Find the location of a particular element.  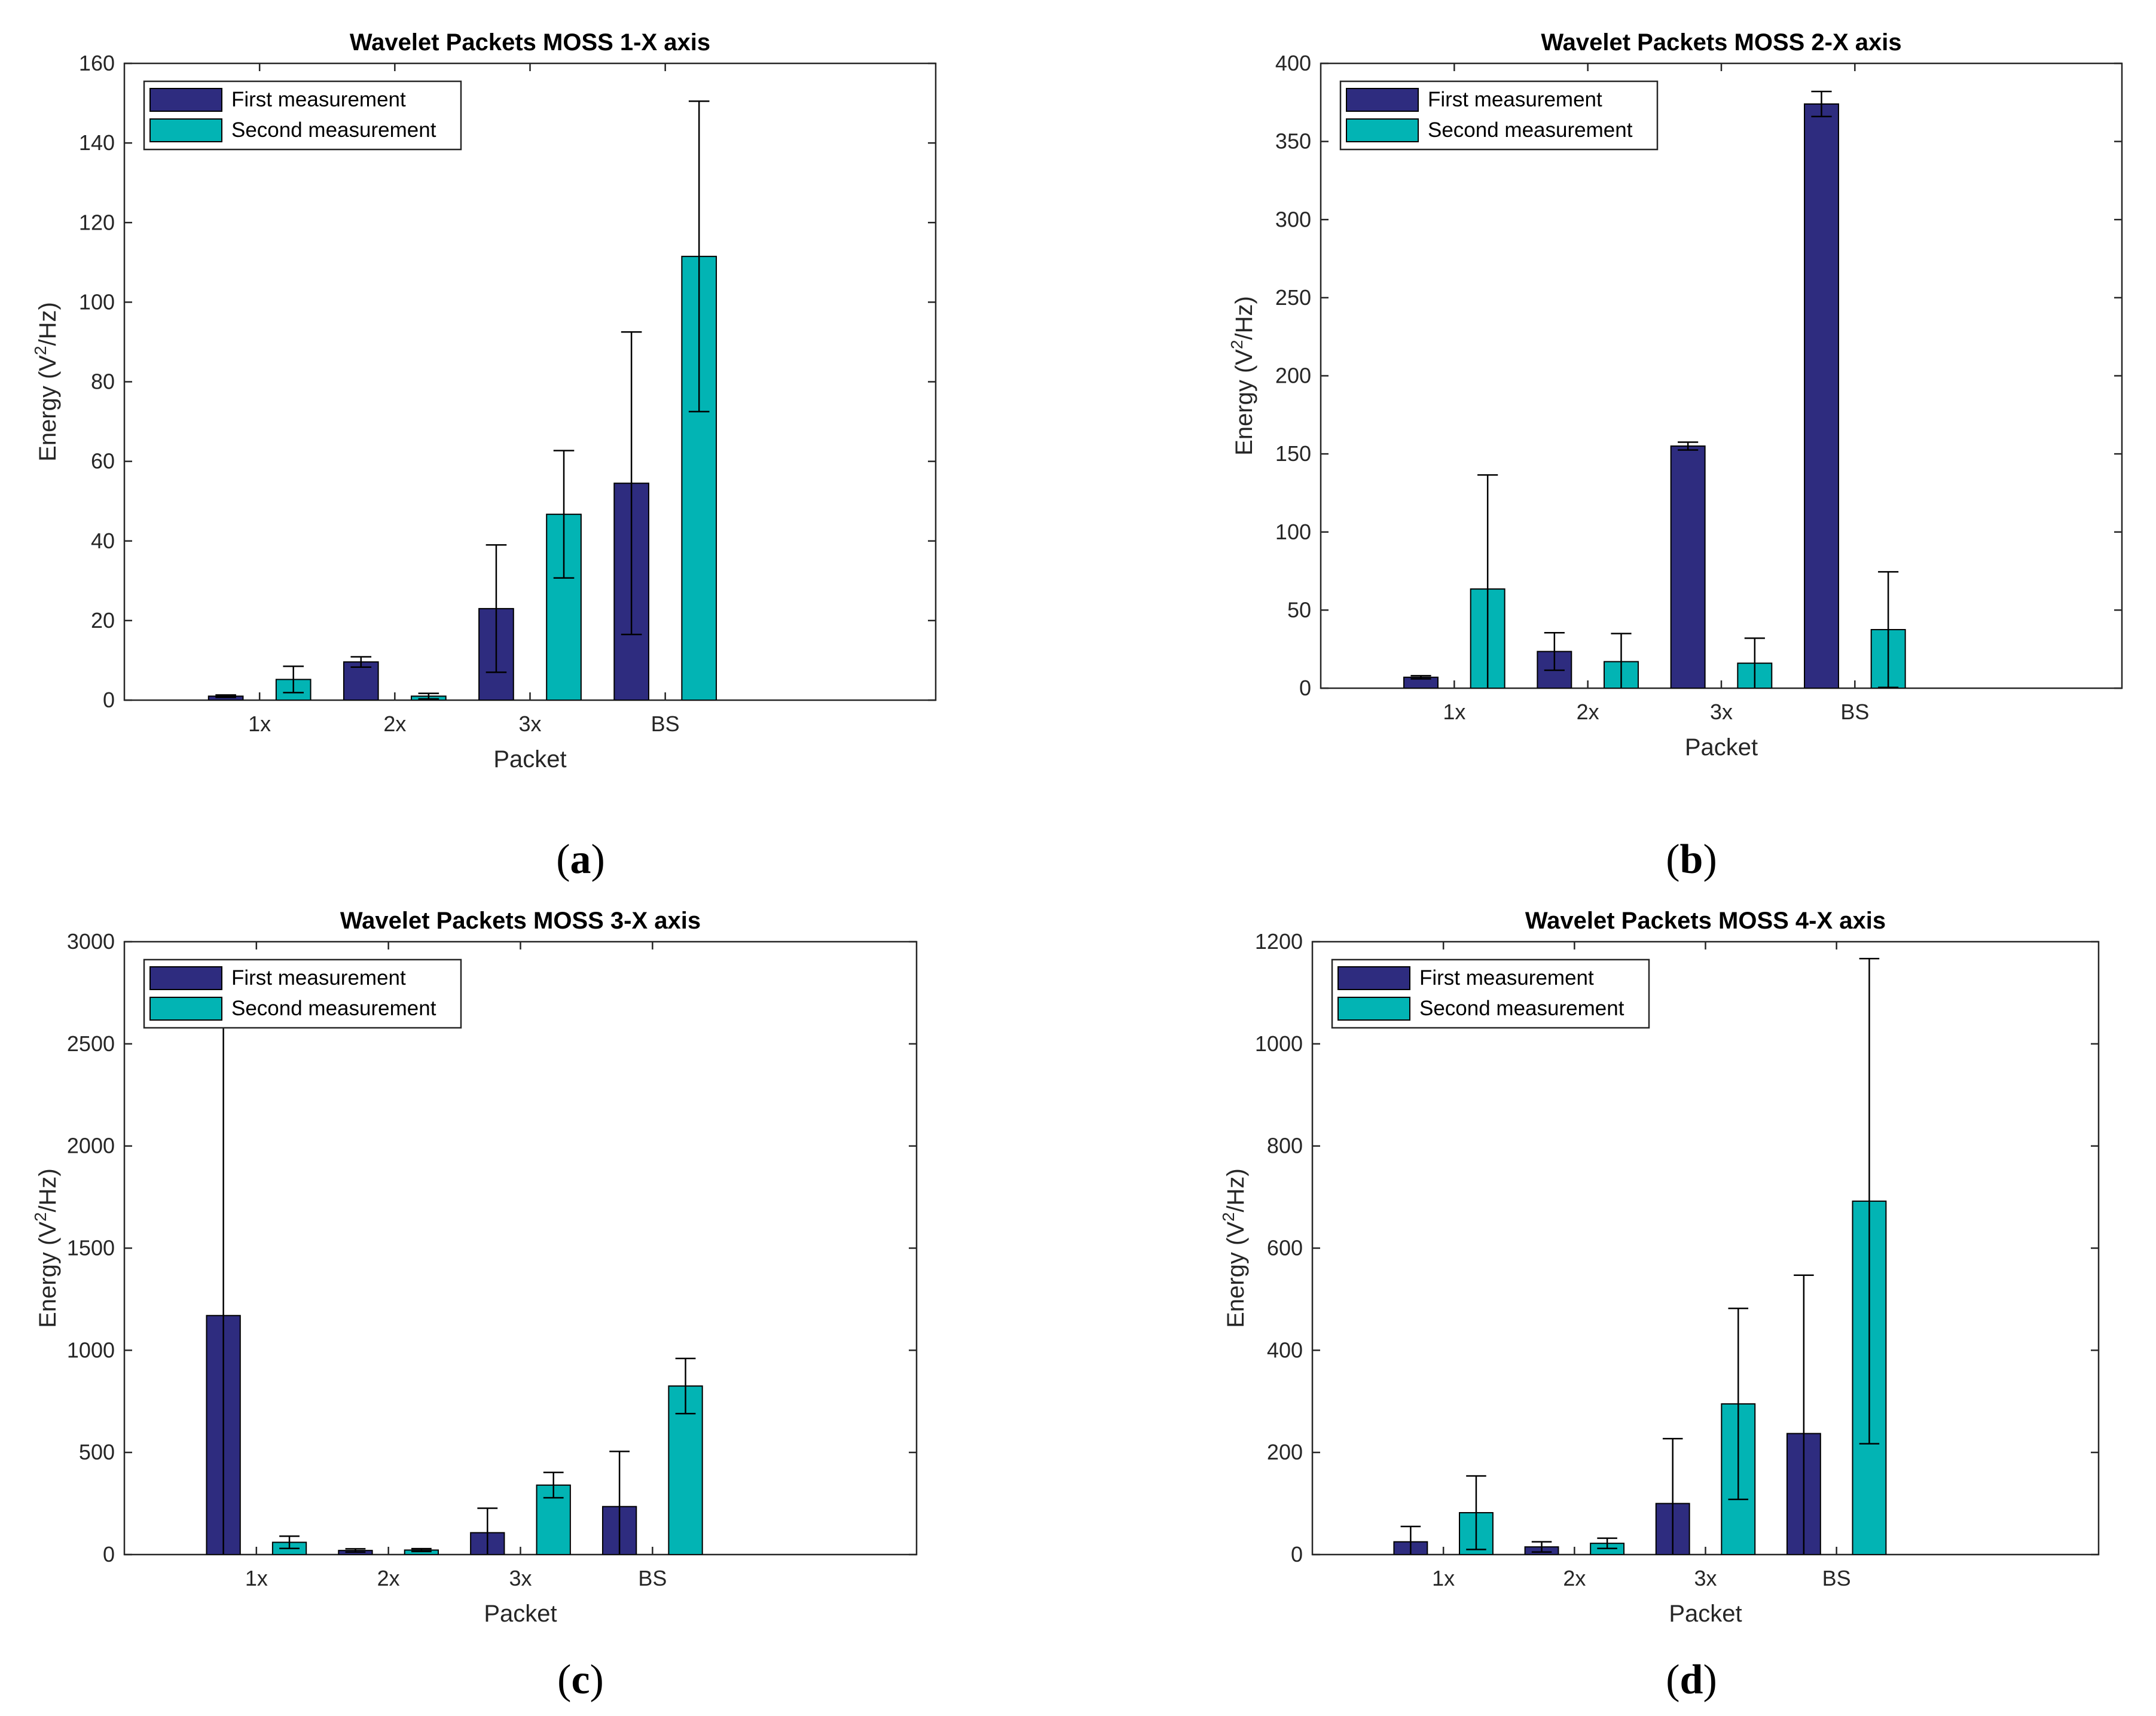

caption-letter: b is located at coordinates (1692, 859).